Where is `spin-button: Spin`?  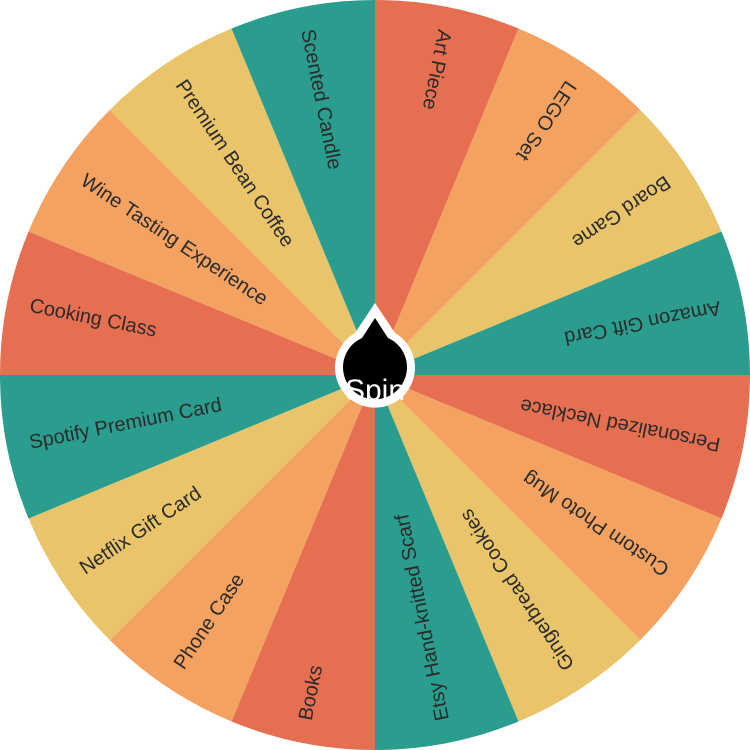 spin-button: Spin is located at coordinates (375, 355).